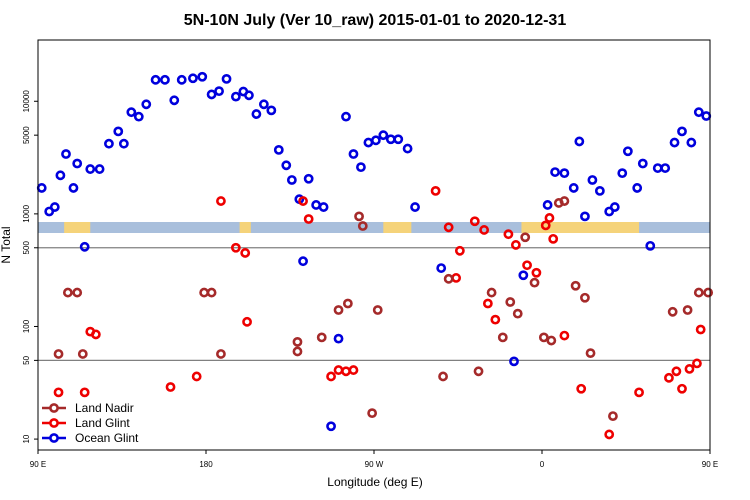  I want to click on y-tick-label: 10000, so click(26, 101).